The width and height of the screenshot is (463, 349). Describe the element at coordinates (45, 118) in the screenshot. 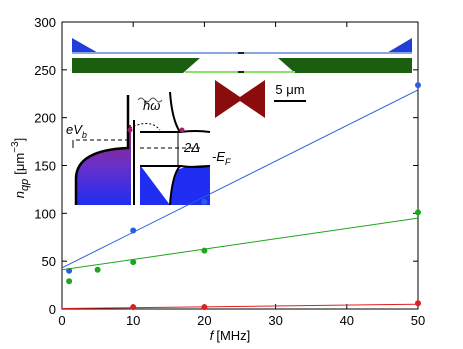

I see `y-tick-label: 200` at that location.